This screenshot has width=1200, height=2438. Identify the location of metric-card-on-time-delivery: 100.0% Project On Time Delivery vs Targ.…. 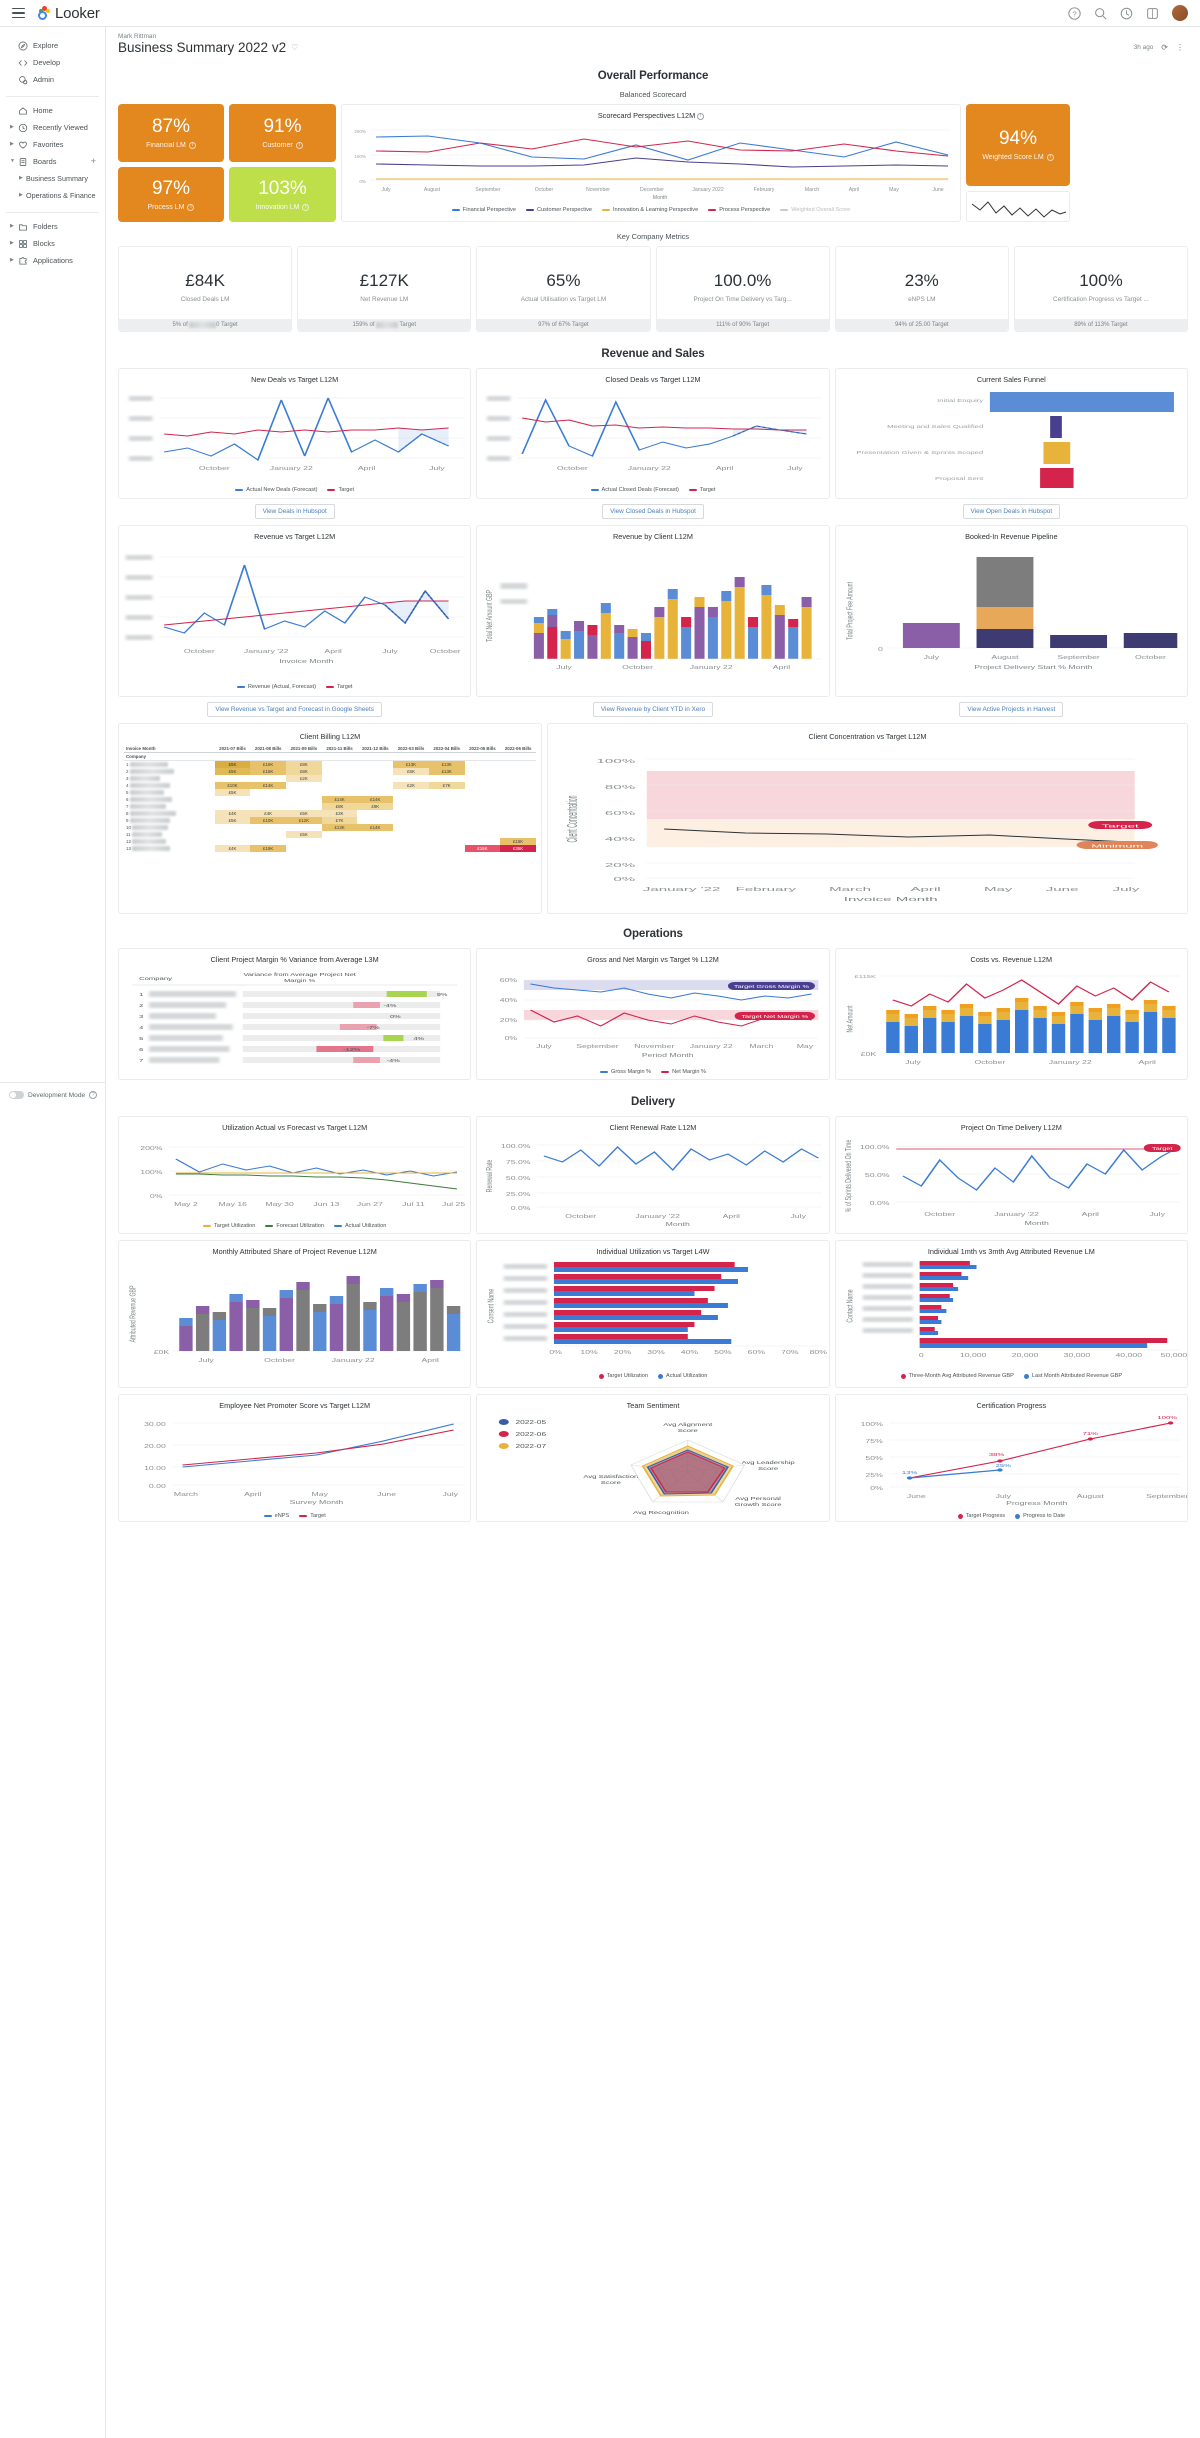
(742, 289).